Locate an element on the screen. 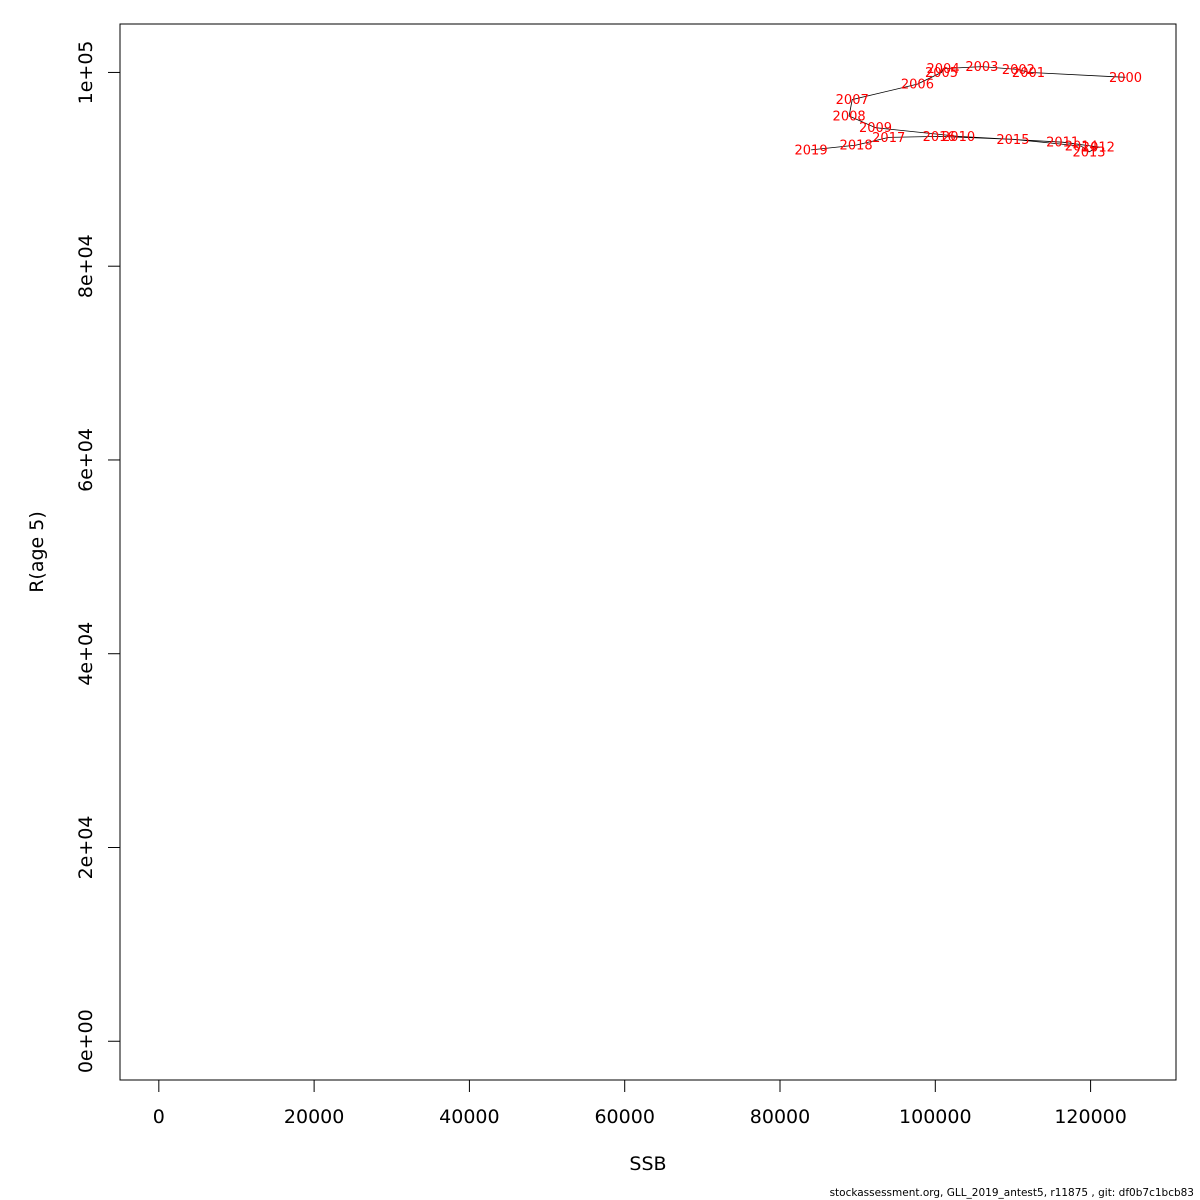 The width and height of the screenshot is (1200, 1200). x-tick-label: 120000 is located at coordinates (1090, 1117).